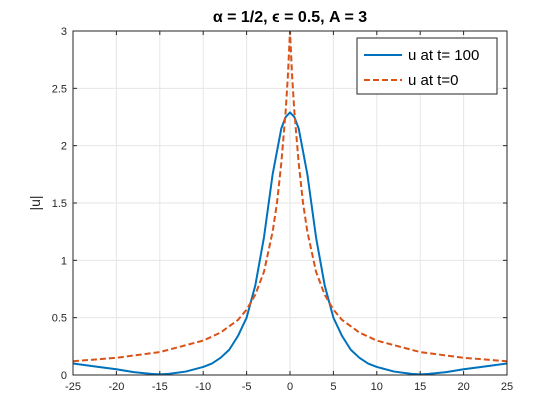  What do you see at coordinates (377, 387) in the screenshot?
I see `x-tick-label: 10` at bounding box center [377, 387].